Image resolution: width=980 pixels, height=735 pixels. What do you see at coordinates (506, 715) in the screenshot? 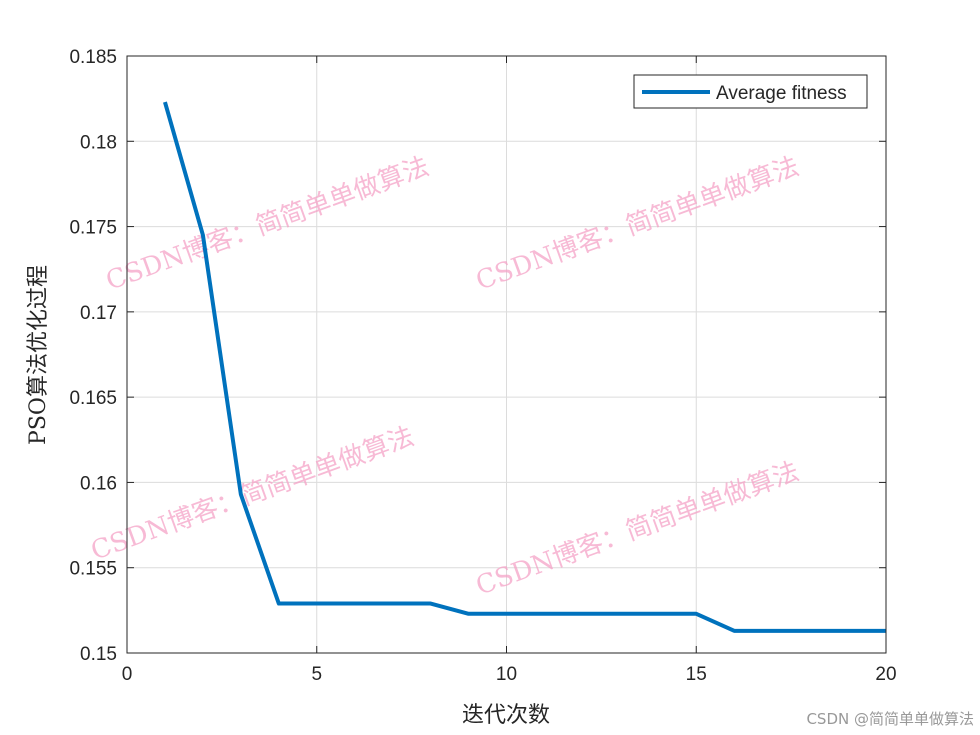
I see `x-axis-label: 迭代次数` at bounding box center [506, 715].